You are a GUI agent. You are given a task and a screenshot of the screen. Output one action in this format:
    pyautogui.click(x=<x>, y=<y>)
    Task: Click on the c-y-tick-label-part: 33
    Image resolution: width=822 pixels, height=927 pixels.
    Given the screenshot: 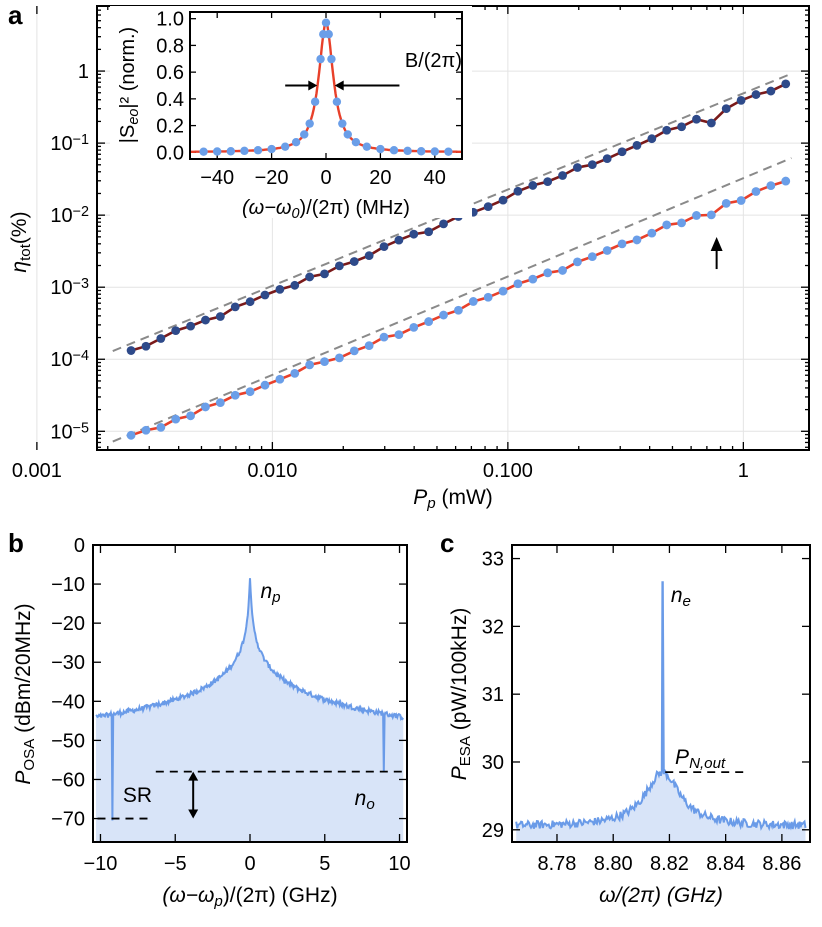 What is the action you would take?
    pyautogui.click(x=493, y=560)
    